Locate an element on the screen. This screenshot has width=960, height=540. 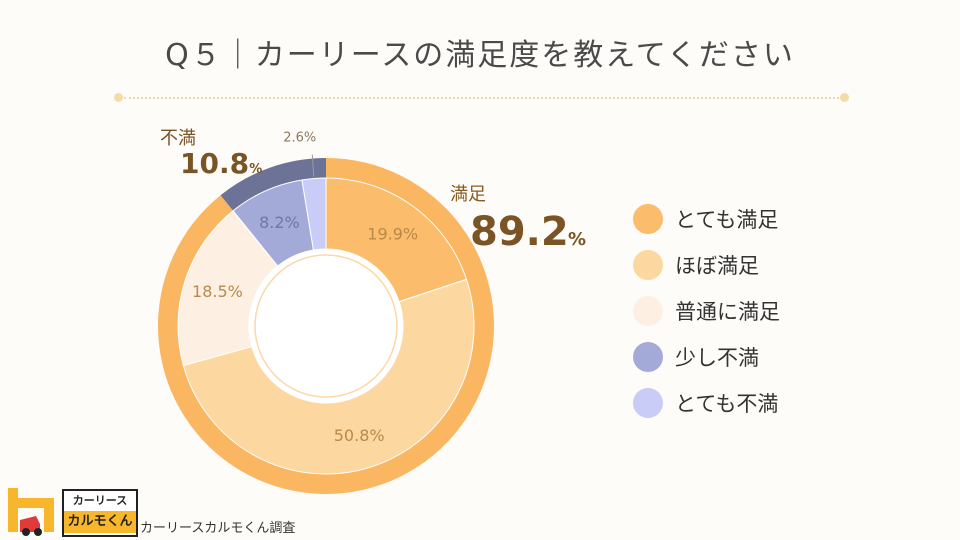
legend-label-0: とても満足 is located at coordinates (727, 220).